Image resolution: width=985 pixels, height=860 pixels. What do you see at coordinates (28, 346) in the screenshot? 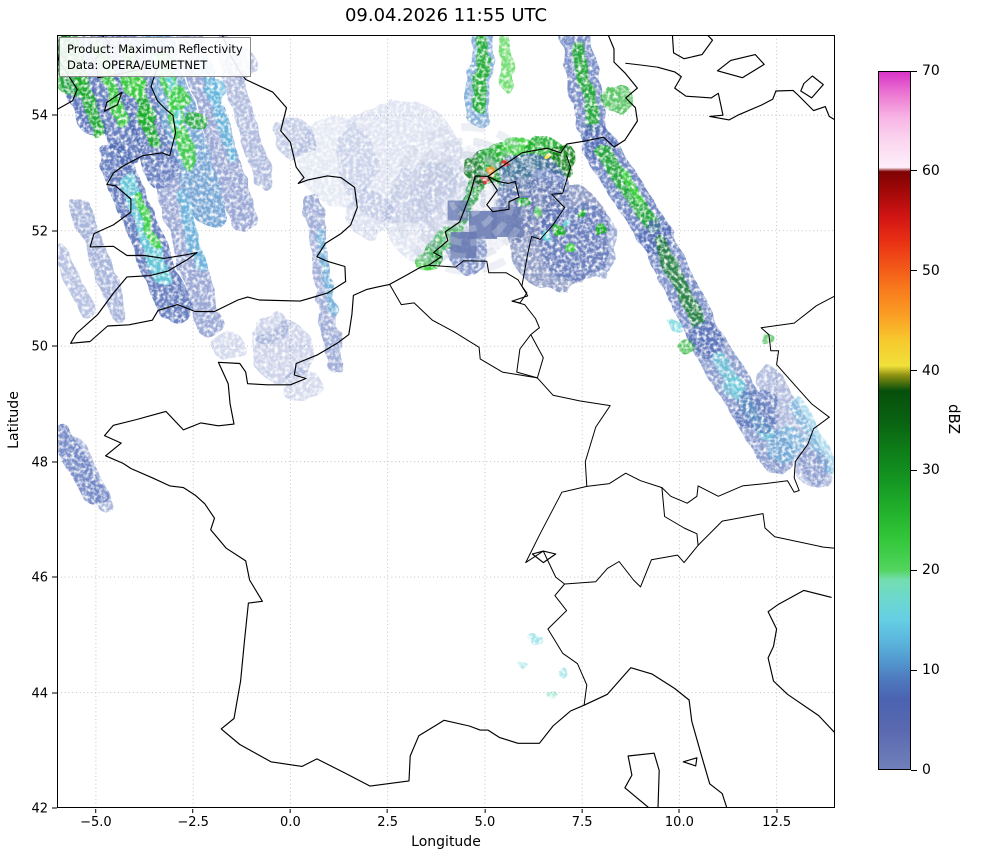
I see `y-tick: 50` at bounding box center [28, 346].